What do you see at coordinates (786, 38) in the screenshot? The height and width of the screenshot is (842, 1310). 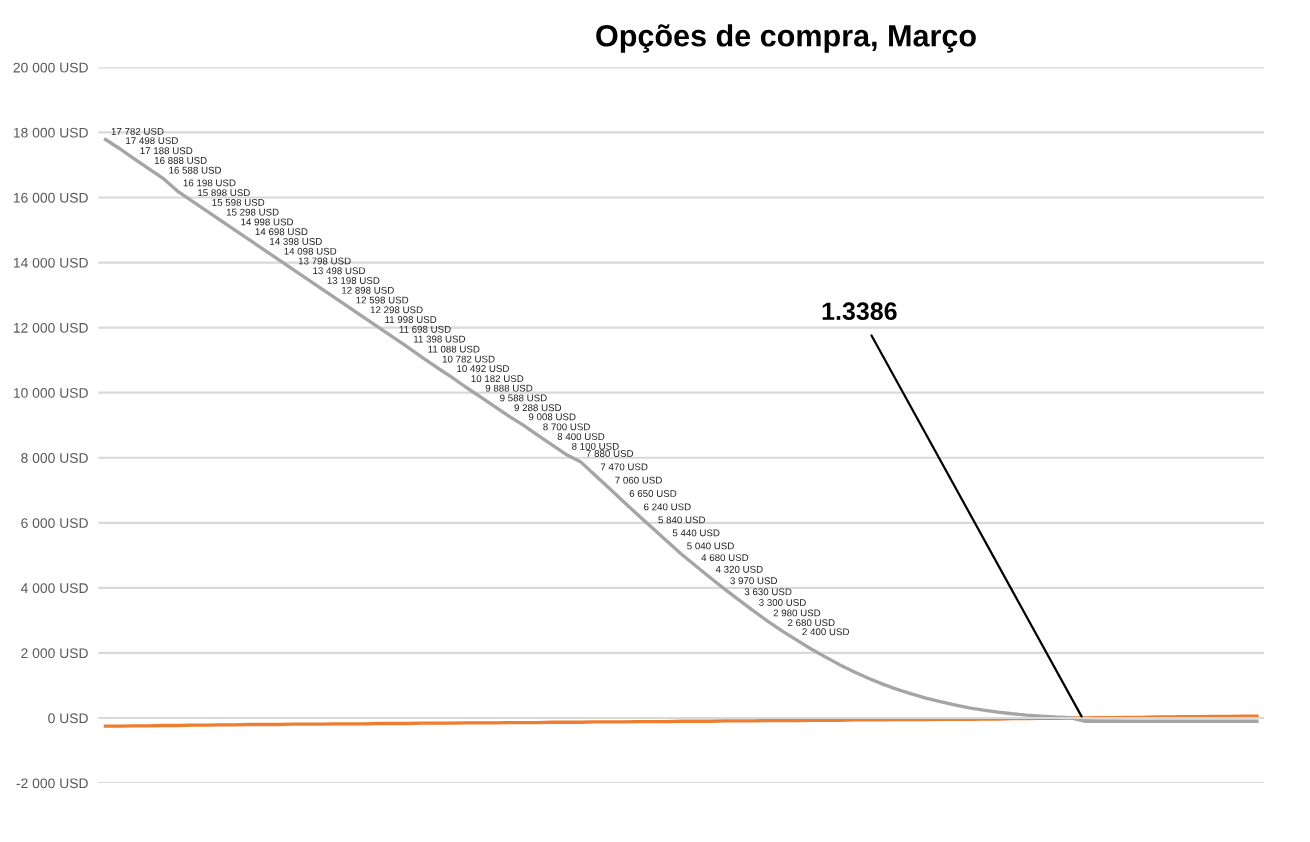 I see `chart-title: Opções de compra, Março` at bounding box center [786, 38].